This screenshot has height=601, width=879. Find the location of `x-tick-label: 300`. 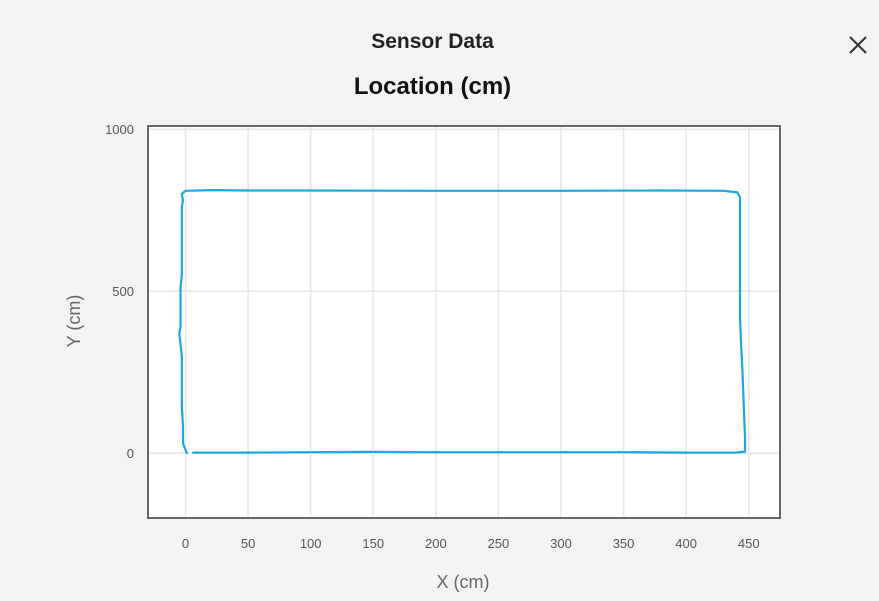

x-tick-label: 300 is located at coordinates (561, 543).